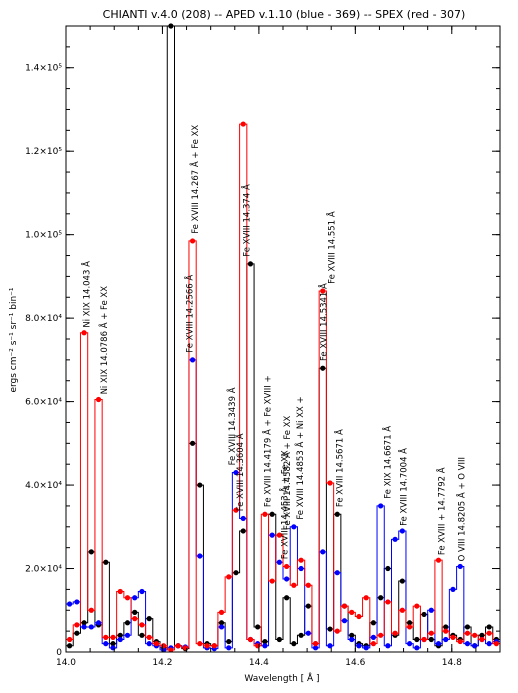 Image resolution: width=518 pixels, height=693 pixels. What do you see at coordinates (43, 152) in the screenshot?
I see `y-tick-label-6: 1.2×10⁵` at bounding box center [43, 152].